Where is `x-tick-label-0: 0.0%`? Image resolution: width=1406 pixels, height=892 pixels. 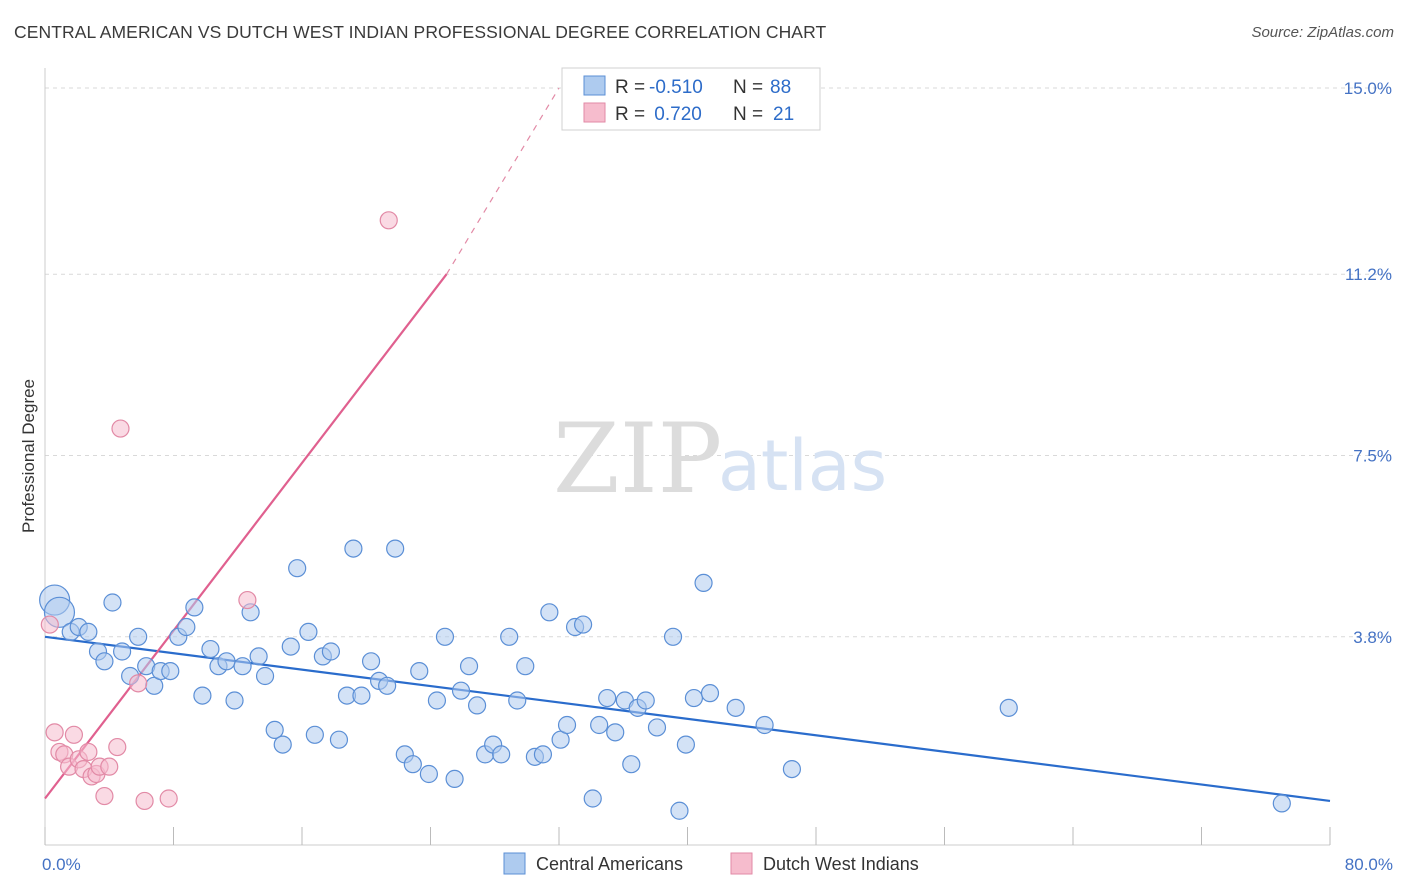
x-tick-label-0: 0.0% is located at coordinates (61, 864).